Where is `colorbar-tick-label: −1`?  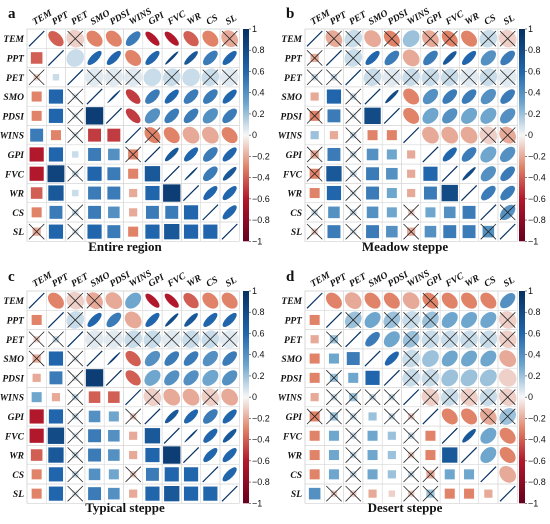
colorbar-tick-label: −1 is located at coordinates (257, 241).